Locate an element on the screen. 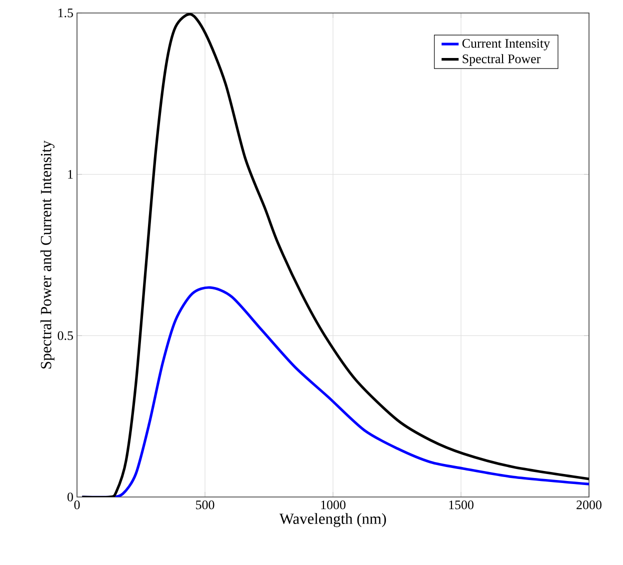 This screenshot has width=623, height=565. x-tick-label: 1500 is located at coordinates (461, 505).